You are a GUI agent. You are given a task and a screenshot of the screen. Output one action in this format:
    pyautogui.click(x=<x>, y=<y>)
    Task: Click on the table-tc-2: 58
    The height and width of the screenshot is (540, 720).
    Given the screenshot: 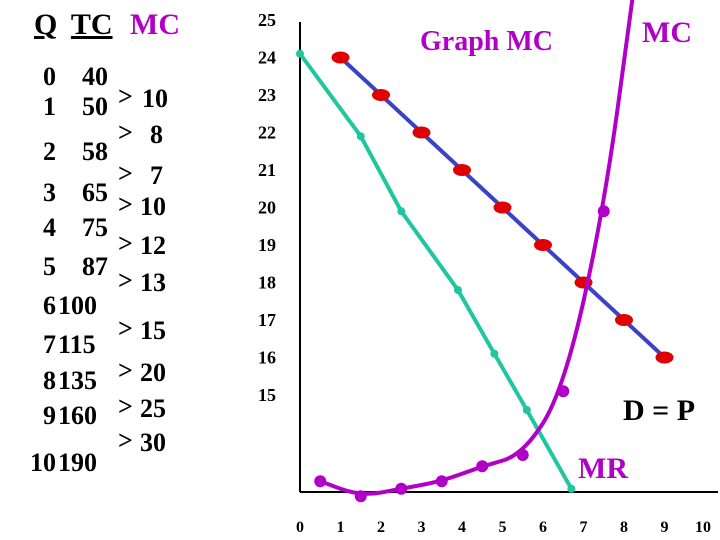 What is the action you would take?
    pyautogui.click(x=95, y=151)
    